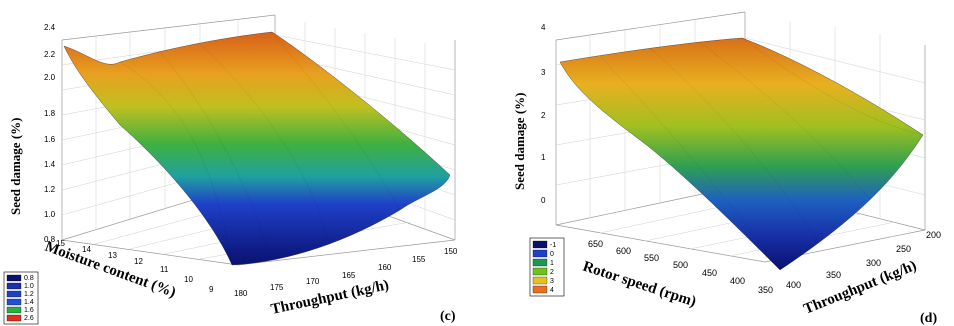 This screenshot has width=954, height=326. I want to click on y-tick-c: 13, so click(112, 255).